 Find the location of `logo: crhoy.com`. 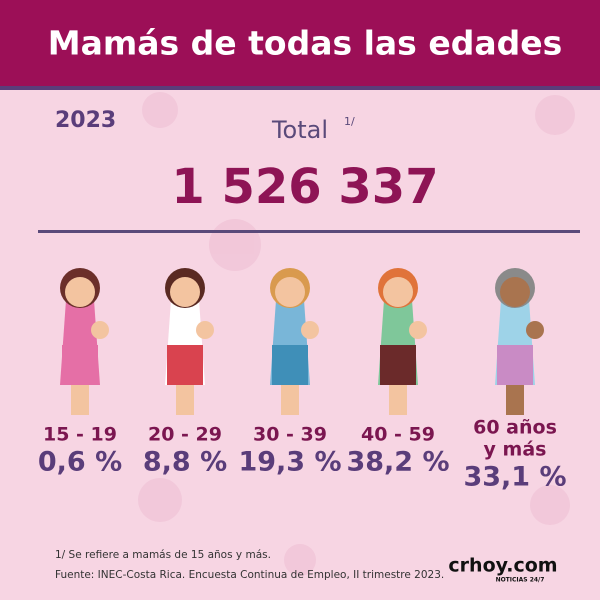

logo: crhoy.com is located at coordinates (502, 566).